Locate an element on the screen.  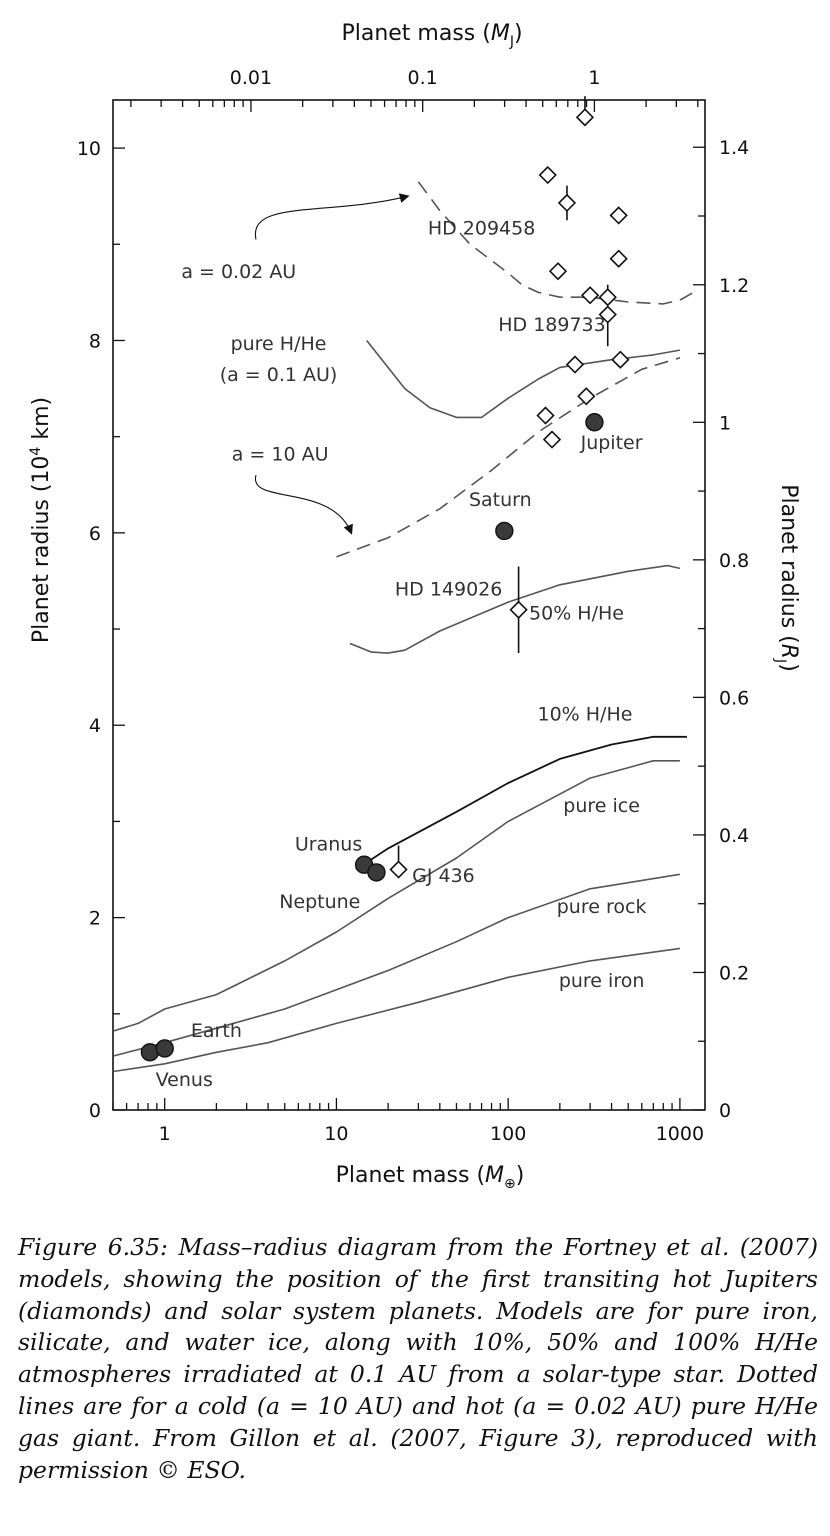
y-right-tick-label: 0.2 is located at coordinates (734, 973).